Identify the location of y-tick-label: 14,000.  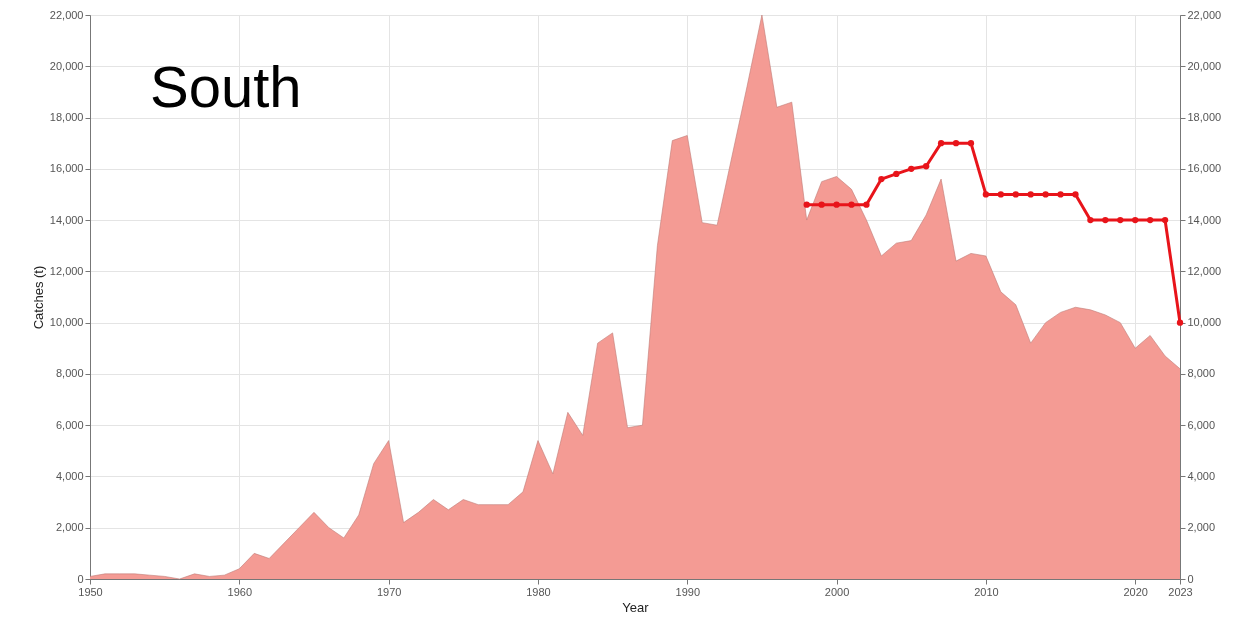
(66, 219).